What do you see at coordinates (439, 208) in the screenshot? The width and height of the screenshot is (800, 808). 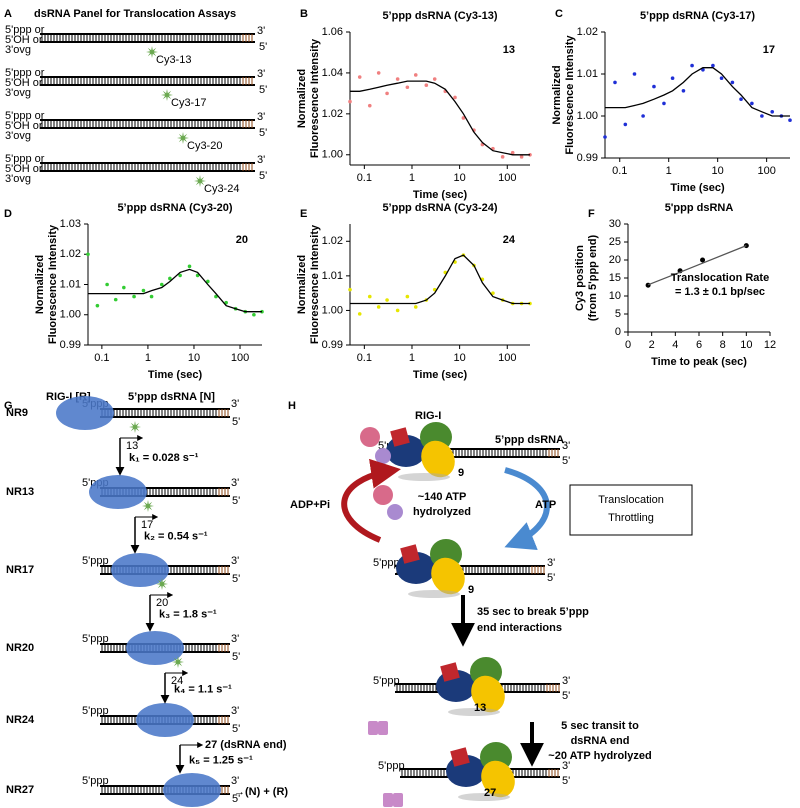 I see `chart-title: 5’ppp dsRNA (Cy3-24)` at bounding box center [439, 208].